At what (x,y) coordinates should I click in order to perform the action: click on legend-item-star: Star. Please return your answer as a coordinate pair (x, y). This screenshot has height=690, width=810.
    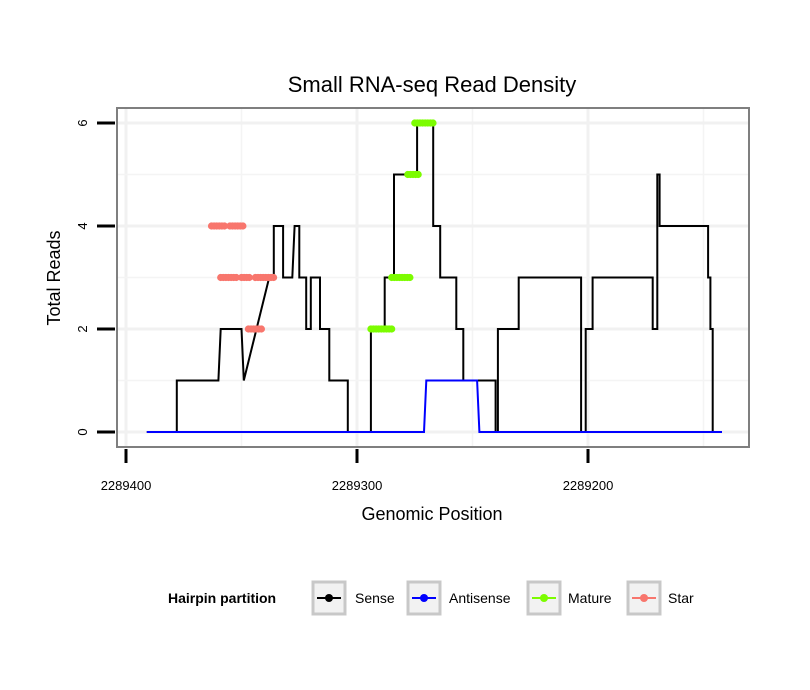
    Looking at the image, I should click on (660, 598).